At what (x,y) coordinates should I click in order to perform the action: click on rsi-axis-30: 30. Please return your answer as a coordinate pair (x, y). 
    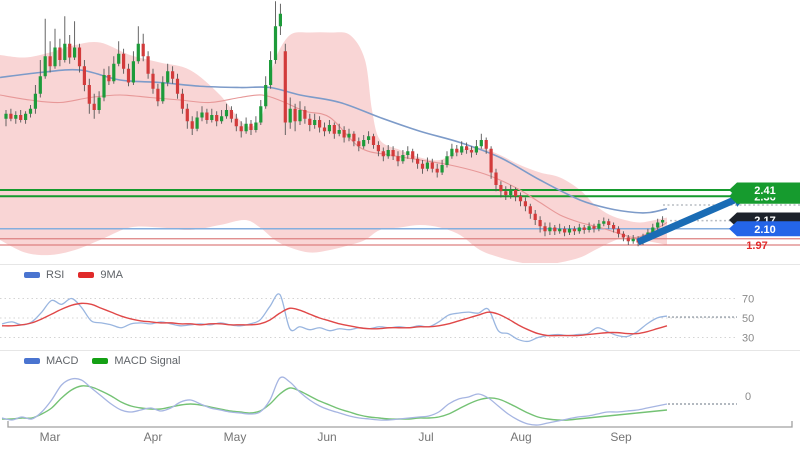
    Looking at the image, I should click on (748, 339).